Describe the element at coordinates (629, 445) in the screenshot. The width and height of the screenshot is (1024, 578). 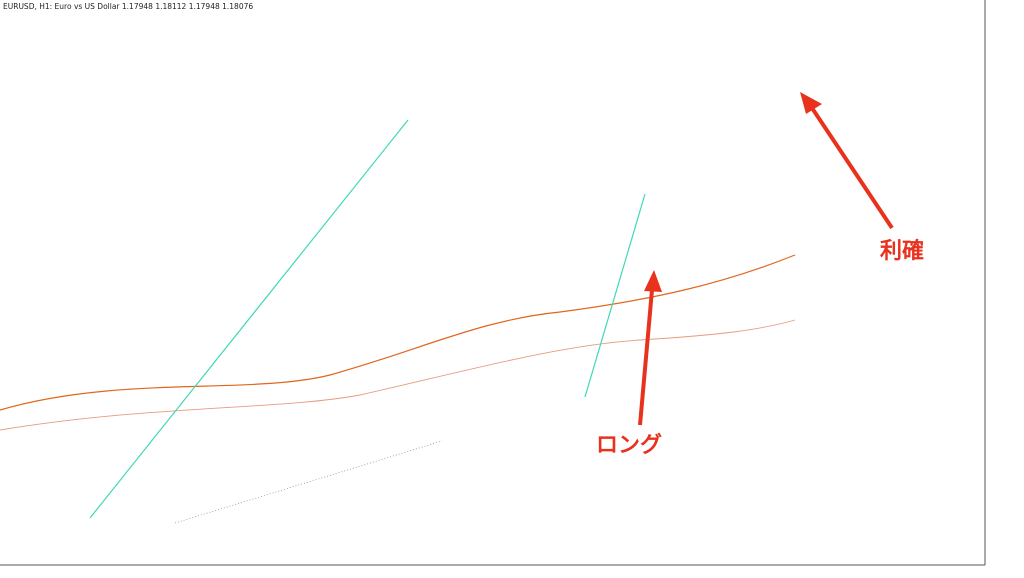
I see `annotation: ロング` at that location.